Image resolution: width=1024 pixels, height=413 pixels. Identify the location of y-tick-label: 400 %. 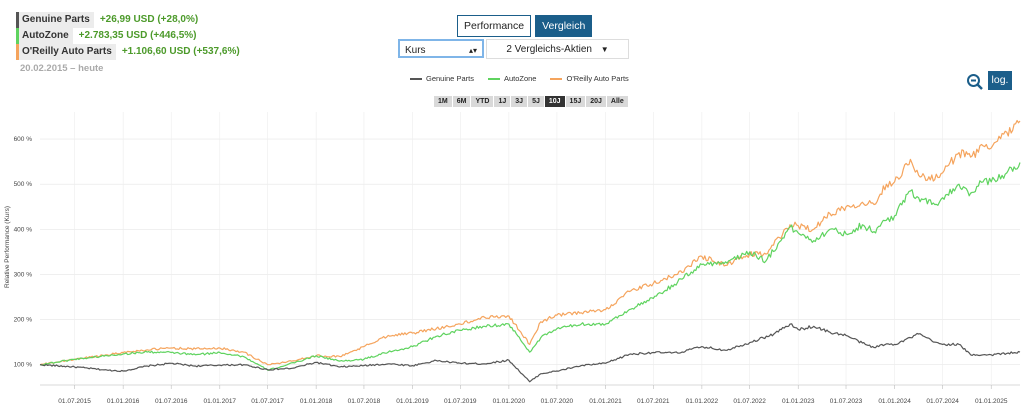
(23, 229).